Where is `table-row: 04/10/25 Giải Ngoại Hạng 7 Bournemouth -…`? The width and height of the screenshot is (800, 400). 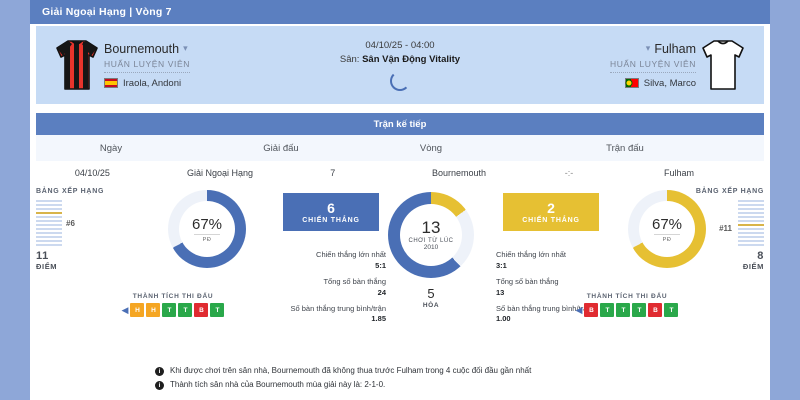 table-row: 04/10/25 Giải Ngoại Hạng 7 Bournemouth -… is located at coordinates (400, 173).